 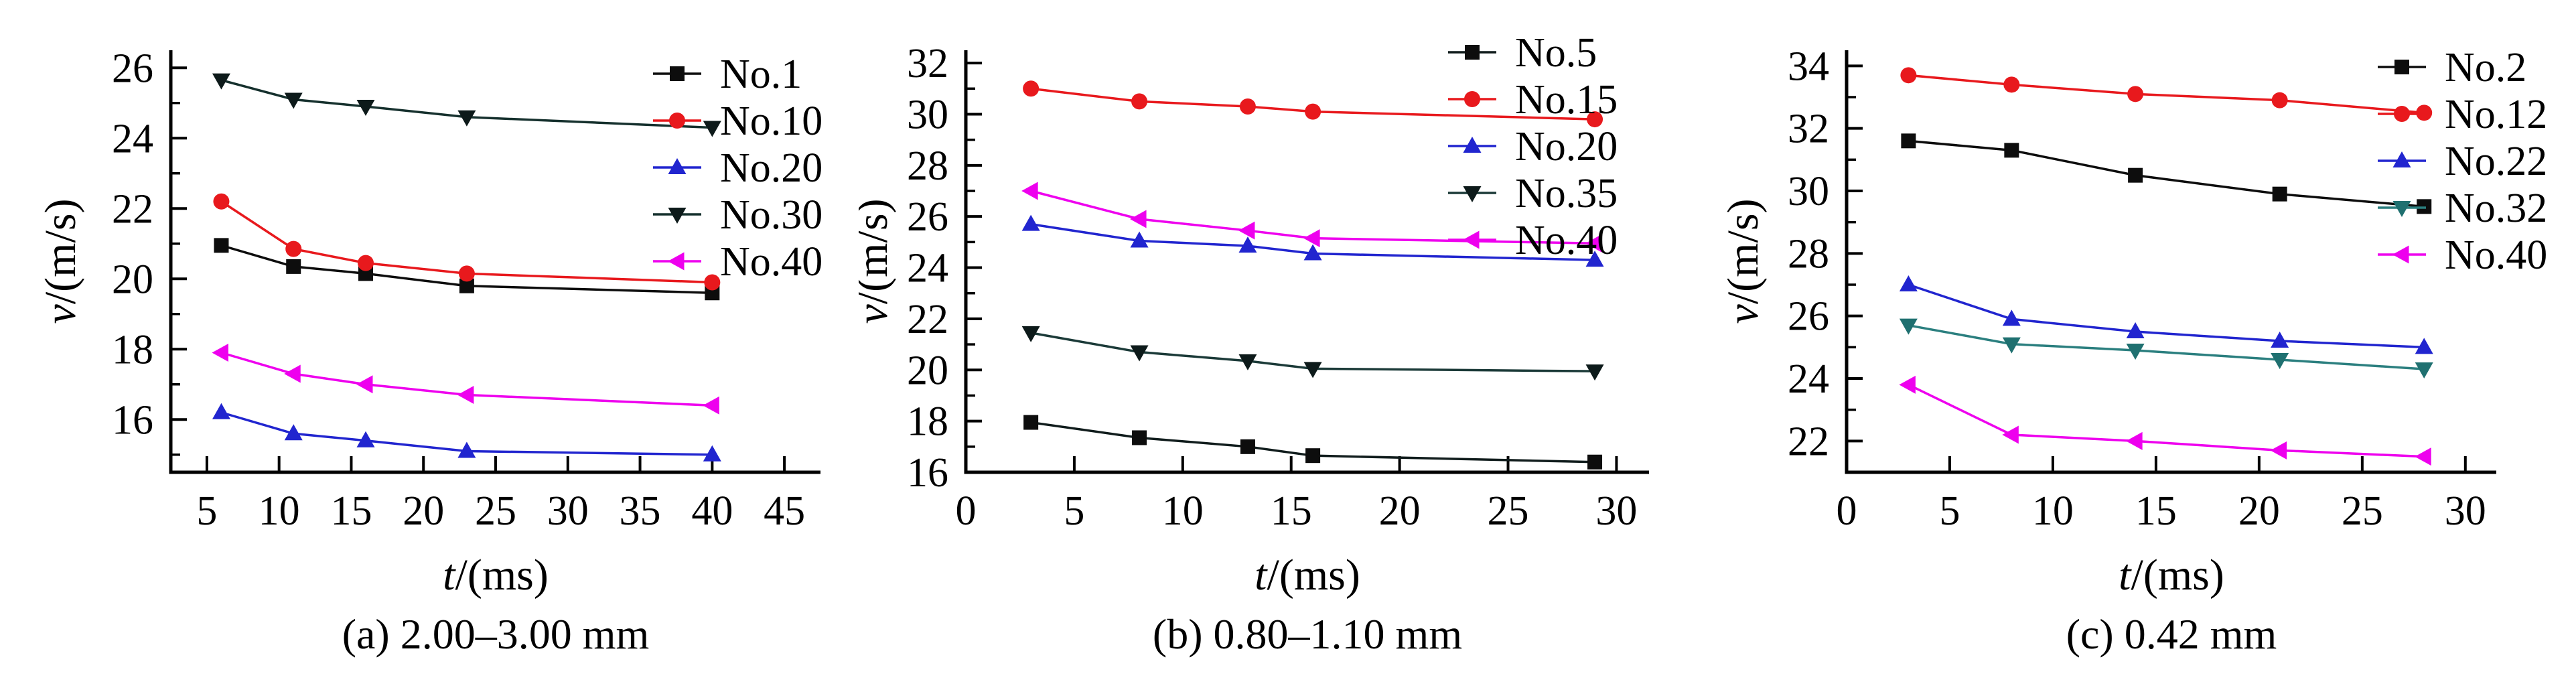 What do you see at coordinates (966, 511) in the screenshot?
I see `x-tick-label: 0` at bounding box center [966, 511].